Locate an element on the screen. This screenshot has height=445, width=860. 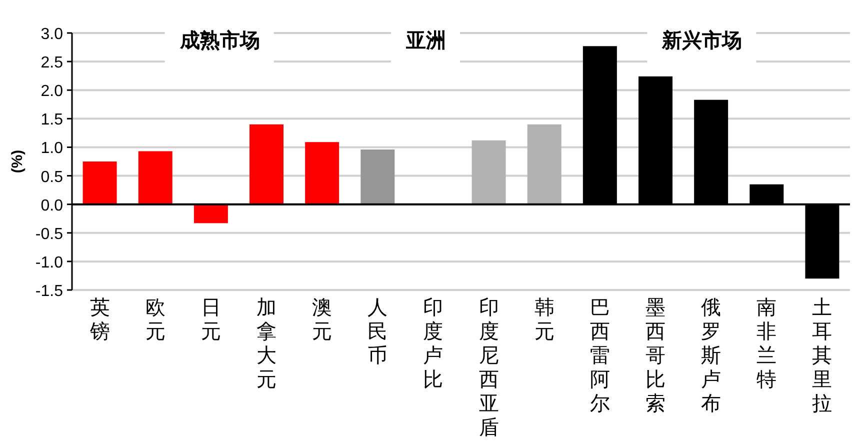
x-tick-label: 南非兰特 is located at coordinates (766, 344).